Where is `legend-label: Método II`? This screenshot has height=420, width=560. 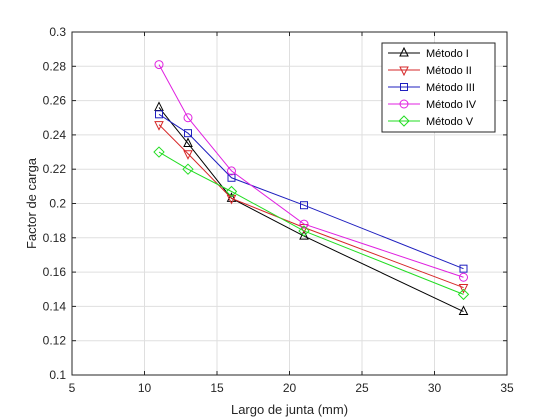 legend-label: Método II is located at coordinates (449, 71).